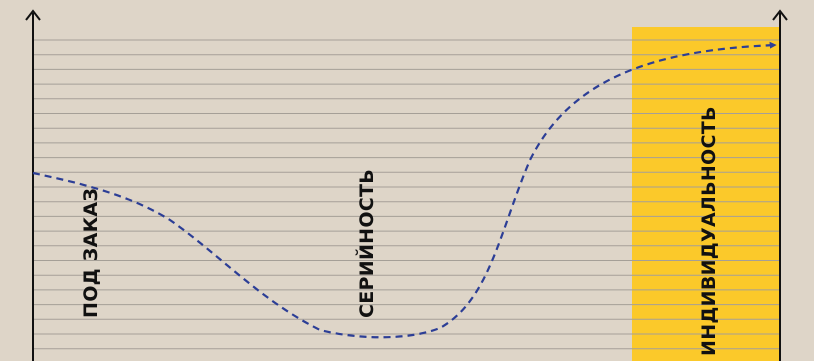 This screenshot has height=361, width=814. I want to click on label-custom-order: ПОД ЗАКАЗ, so click(91, 252).